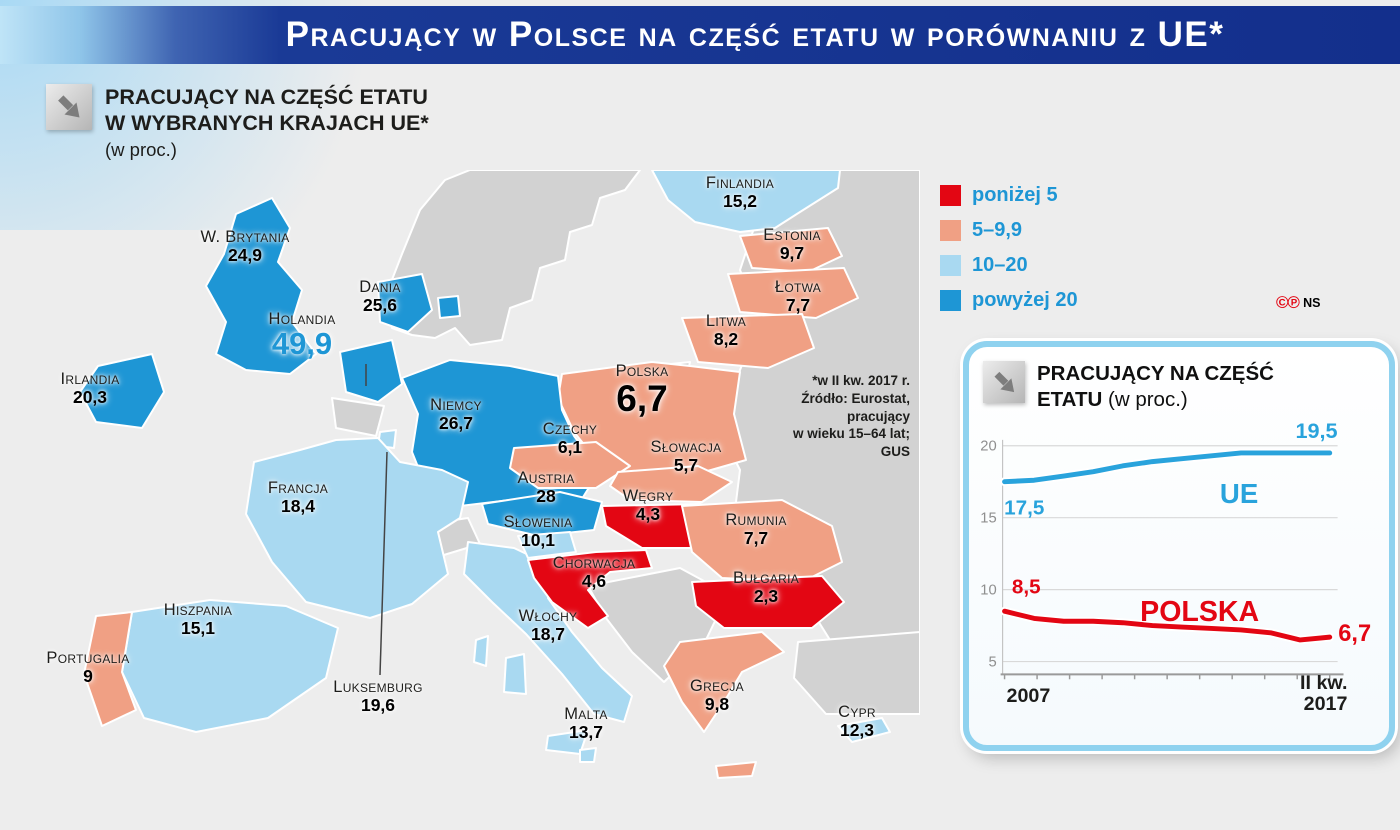 This screenshot has height=830, width=1400. Describe the element at coordinates (230, 666) in the screenshot. I see `country-shape-hiszpania` at that location.